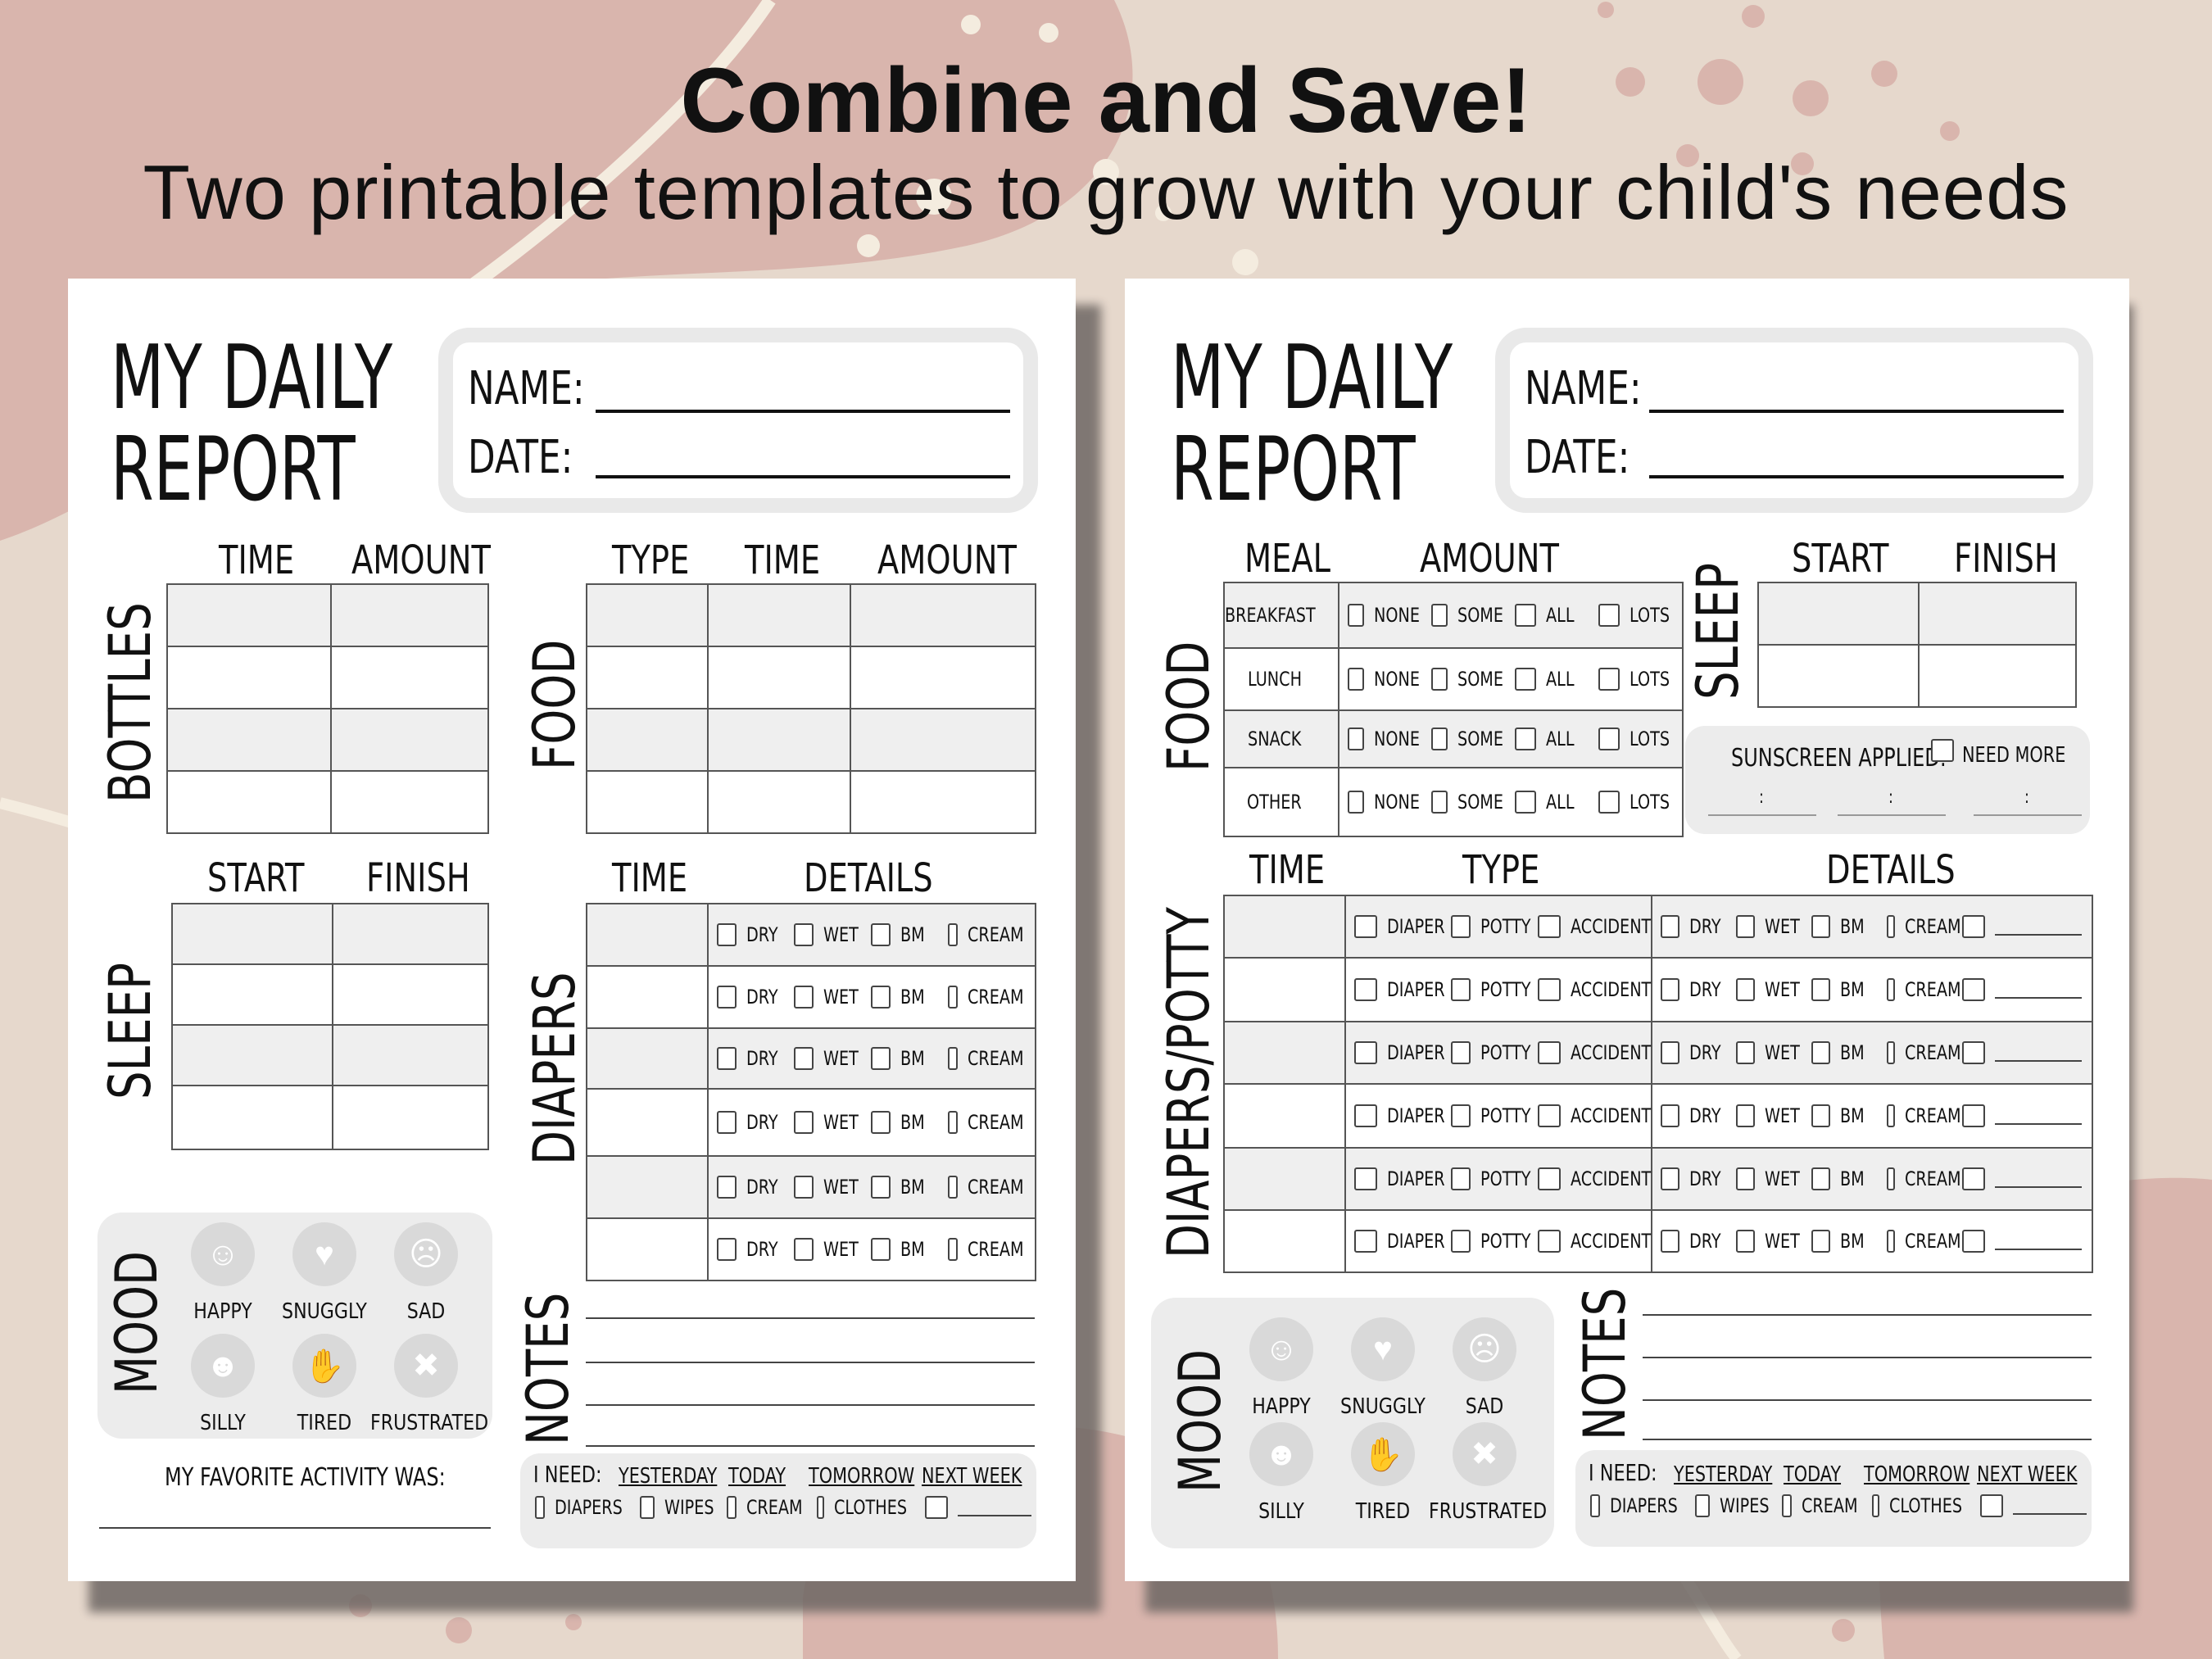 The height and width of the screenshot is (1659, 2212). I want to click on need-item-option: CREAM, so click(772, 1507).